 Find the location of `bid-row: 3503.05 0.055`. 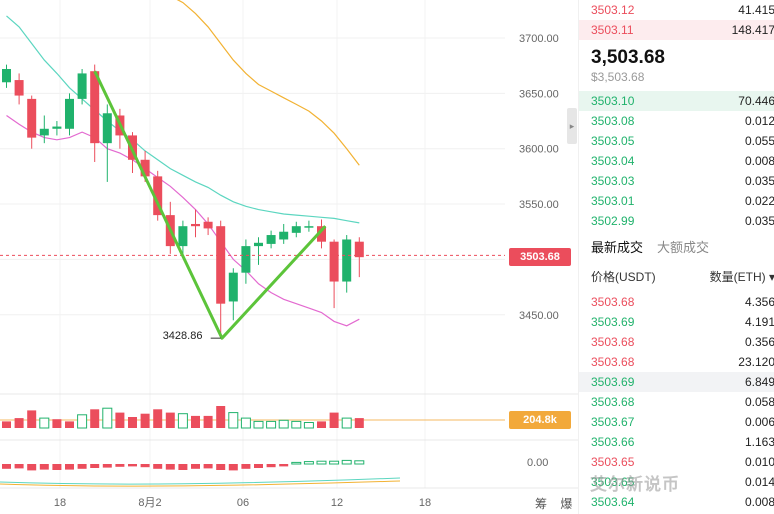

bid-row: 3503.05 0.055 is located at coordinates (682, 141).